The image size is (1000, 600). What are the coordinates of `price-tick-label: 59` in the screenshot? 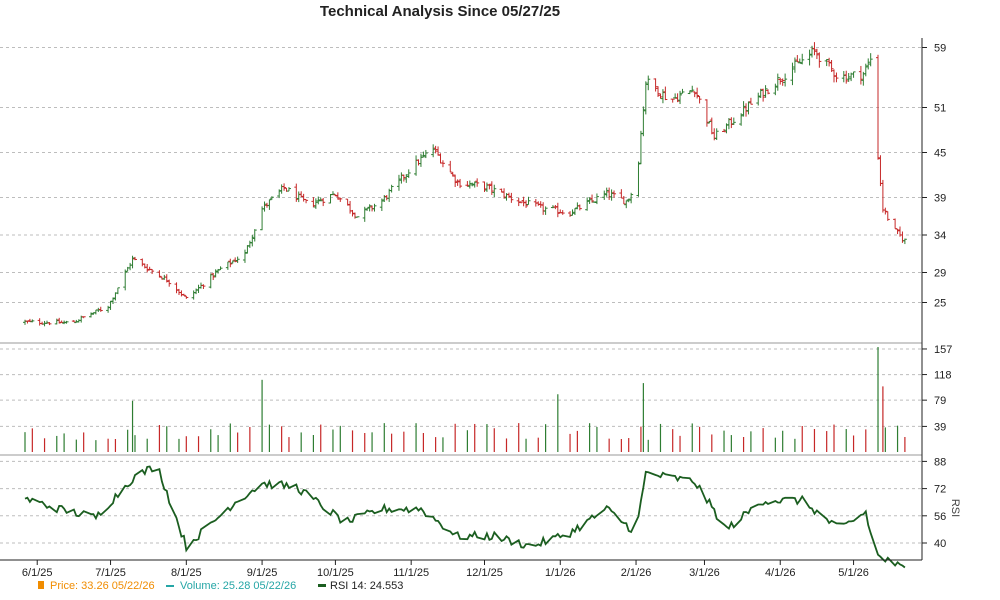 It's located at (940, 49).